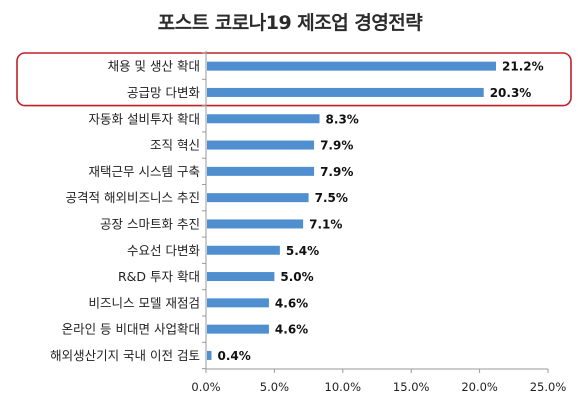 The height and width of the screenshot is (400, 580). What do you see at coordinates (163, 92) in the screenshot?
I see `category-label: 공급망 다변화` at bounding box center [163, 92].